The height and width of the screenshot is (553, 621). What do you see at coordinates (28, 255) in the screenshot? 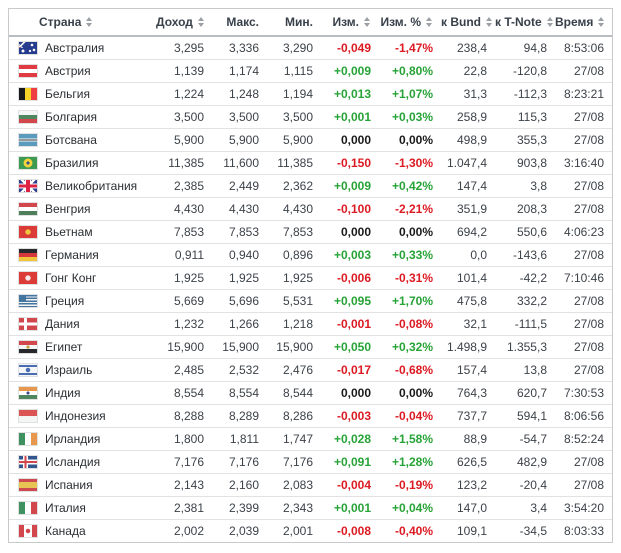
I see `flag-germany-icon` at bounding box center [28, 255].